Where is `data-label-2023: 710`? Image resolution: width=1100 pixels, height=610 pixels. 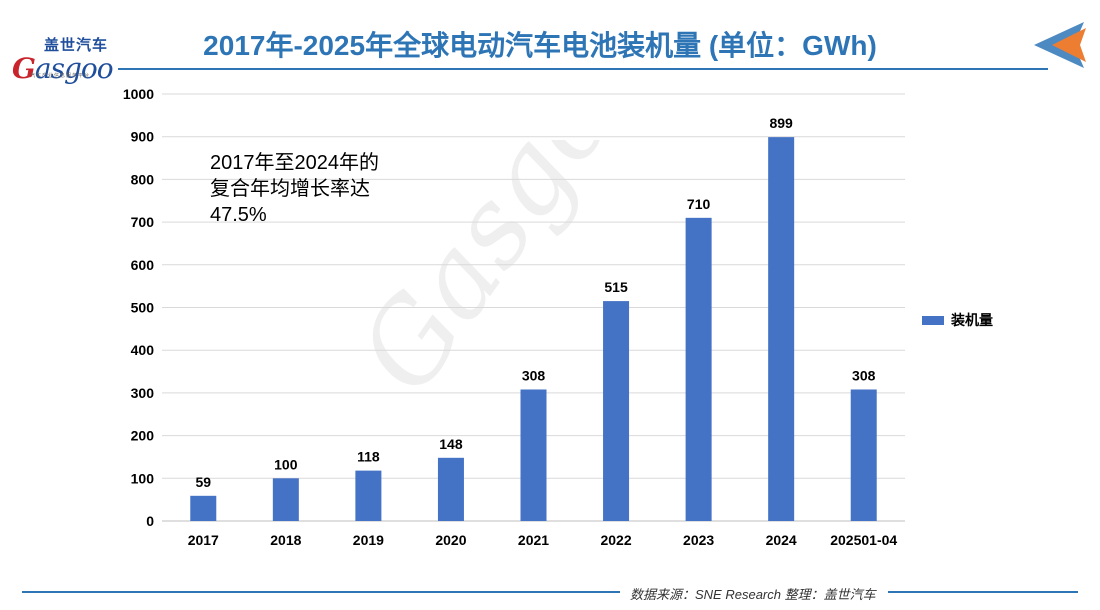
data-label-2023: 710 is located at coordinates (699, 204).